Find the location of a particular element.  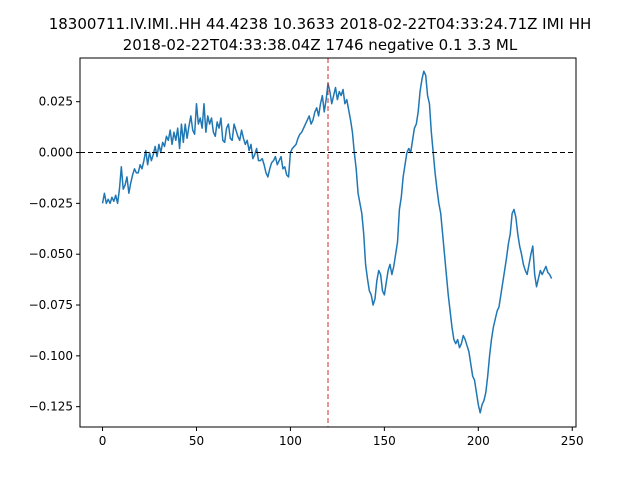

y-tick-label: 0.000 is located at coordinates (56, 153).